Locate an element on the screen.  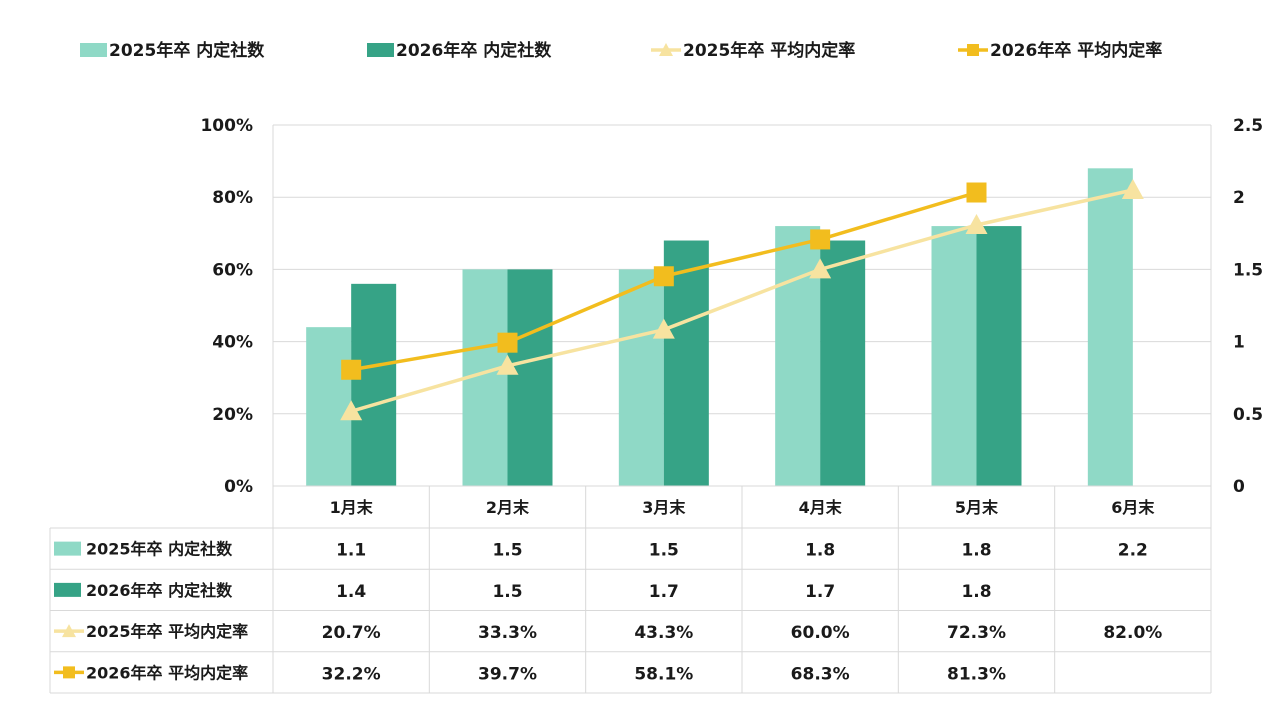
left-axis-tick-label: 20% is located at coordinates (232, 415).